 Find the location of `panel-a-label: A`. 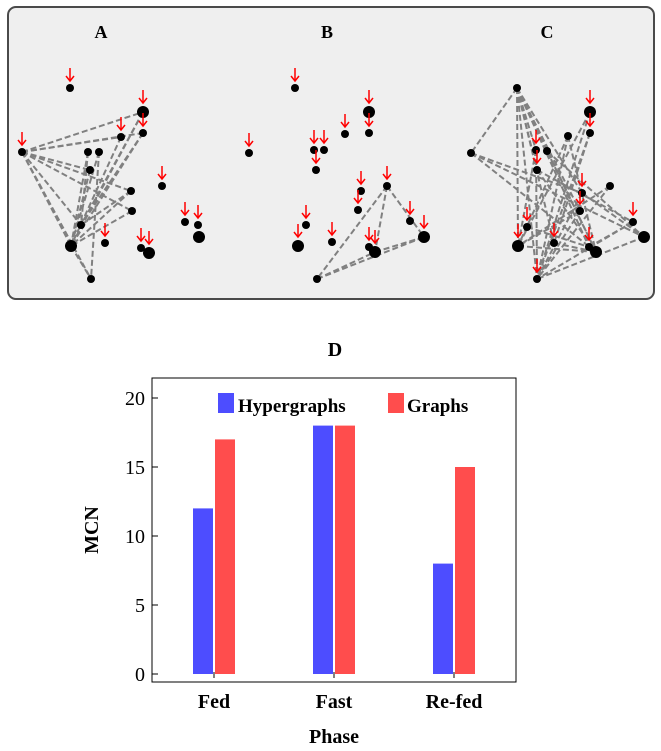

panel-a-label: A is located at coordinates (101, 32).